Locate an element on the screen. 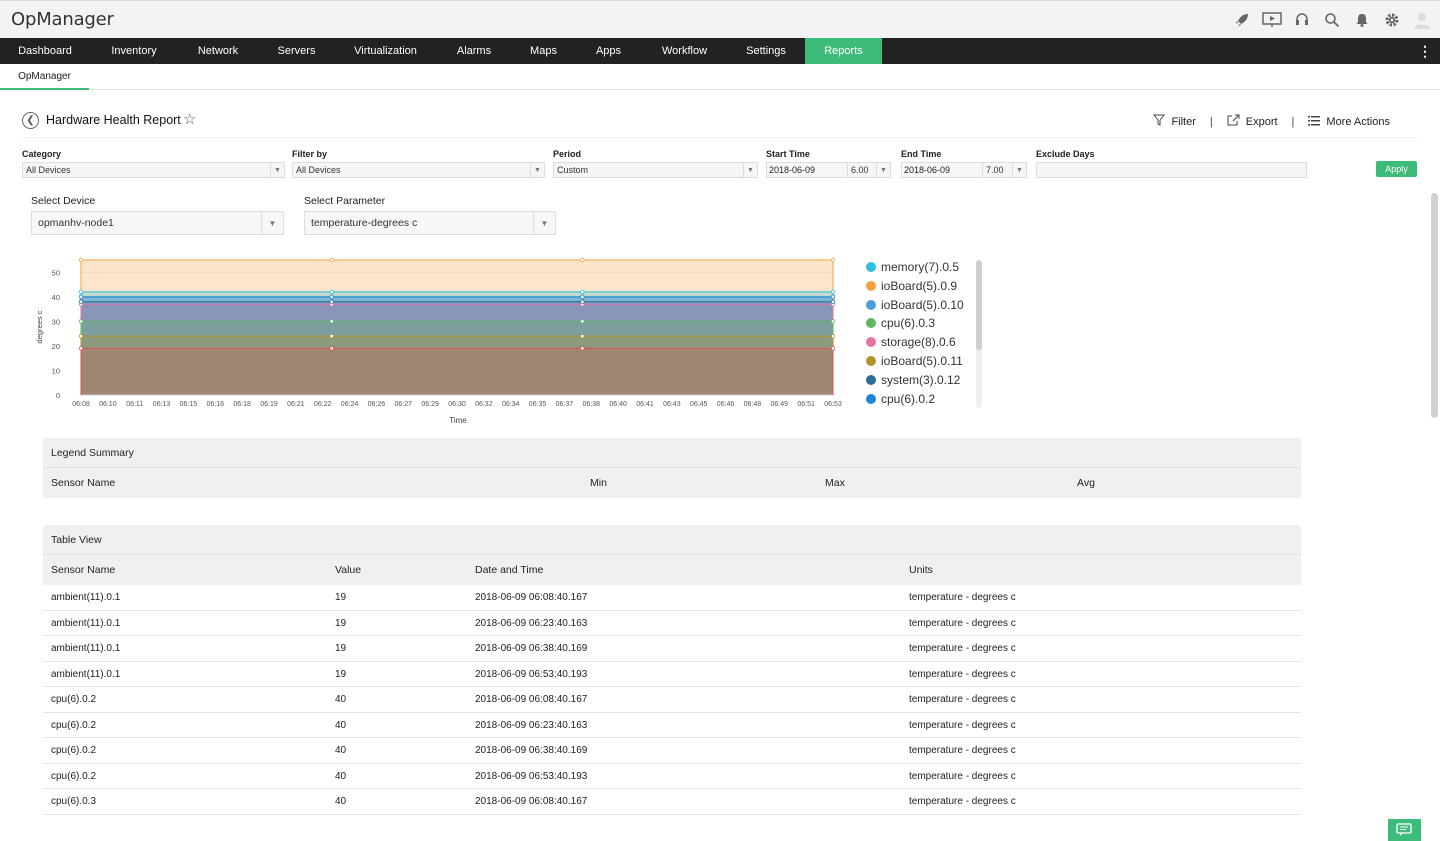  nav-virtualization: Virtualization is located at coordinates (385, 51).